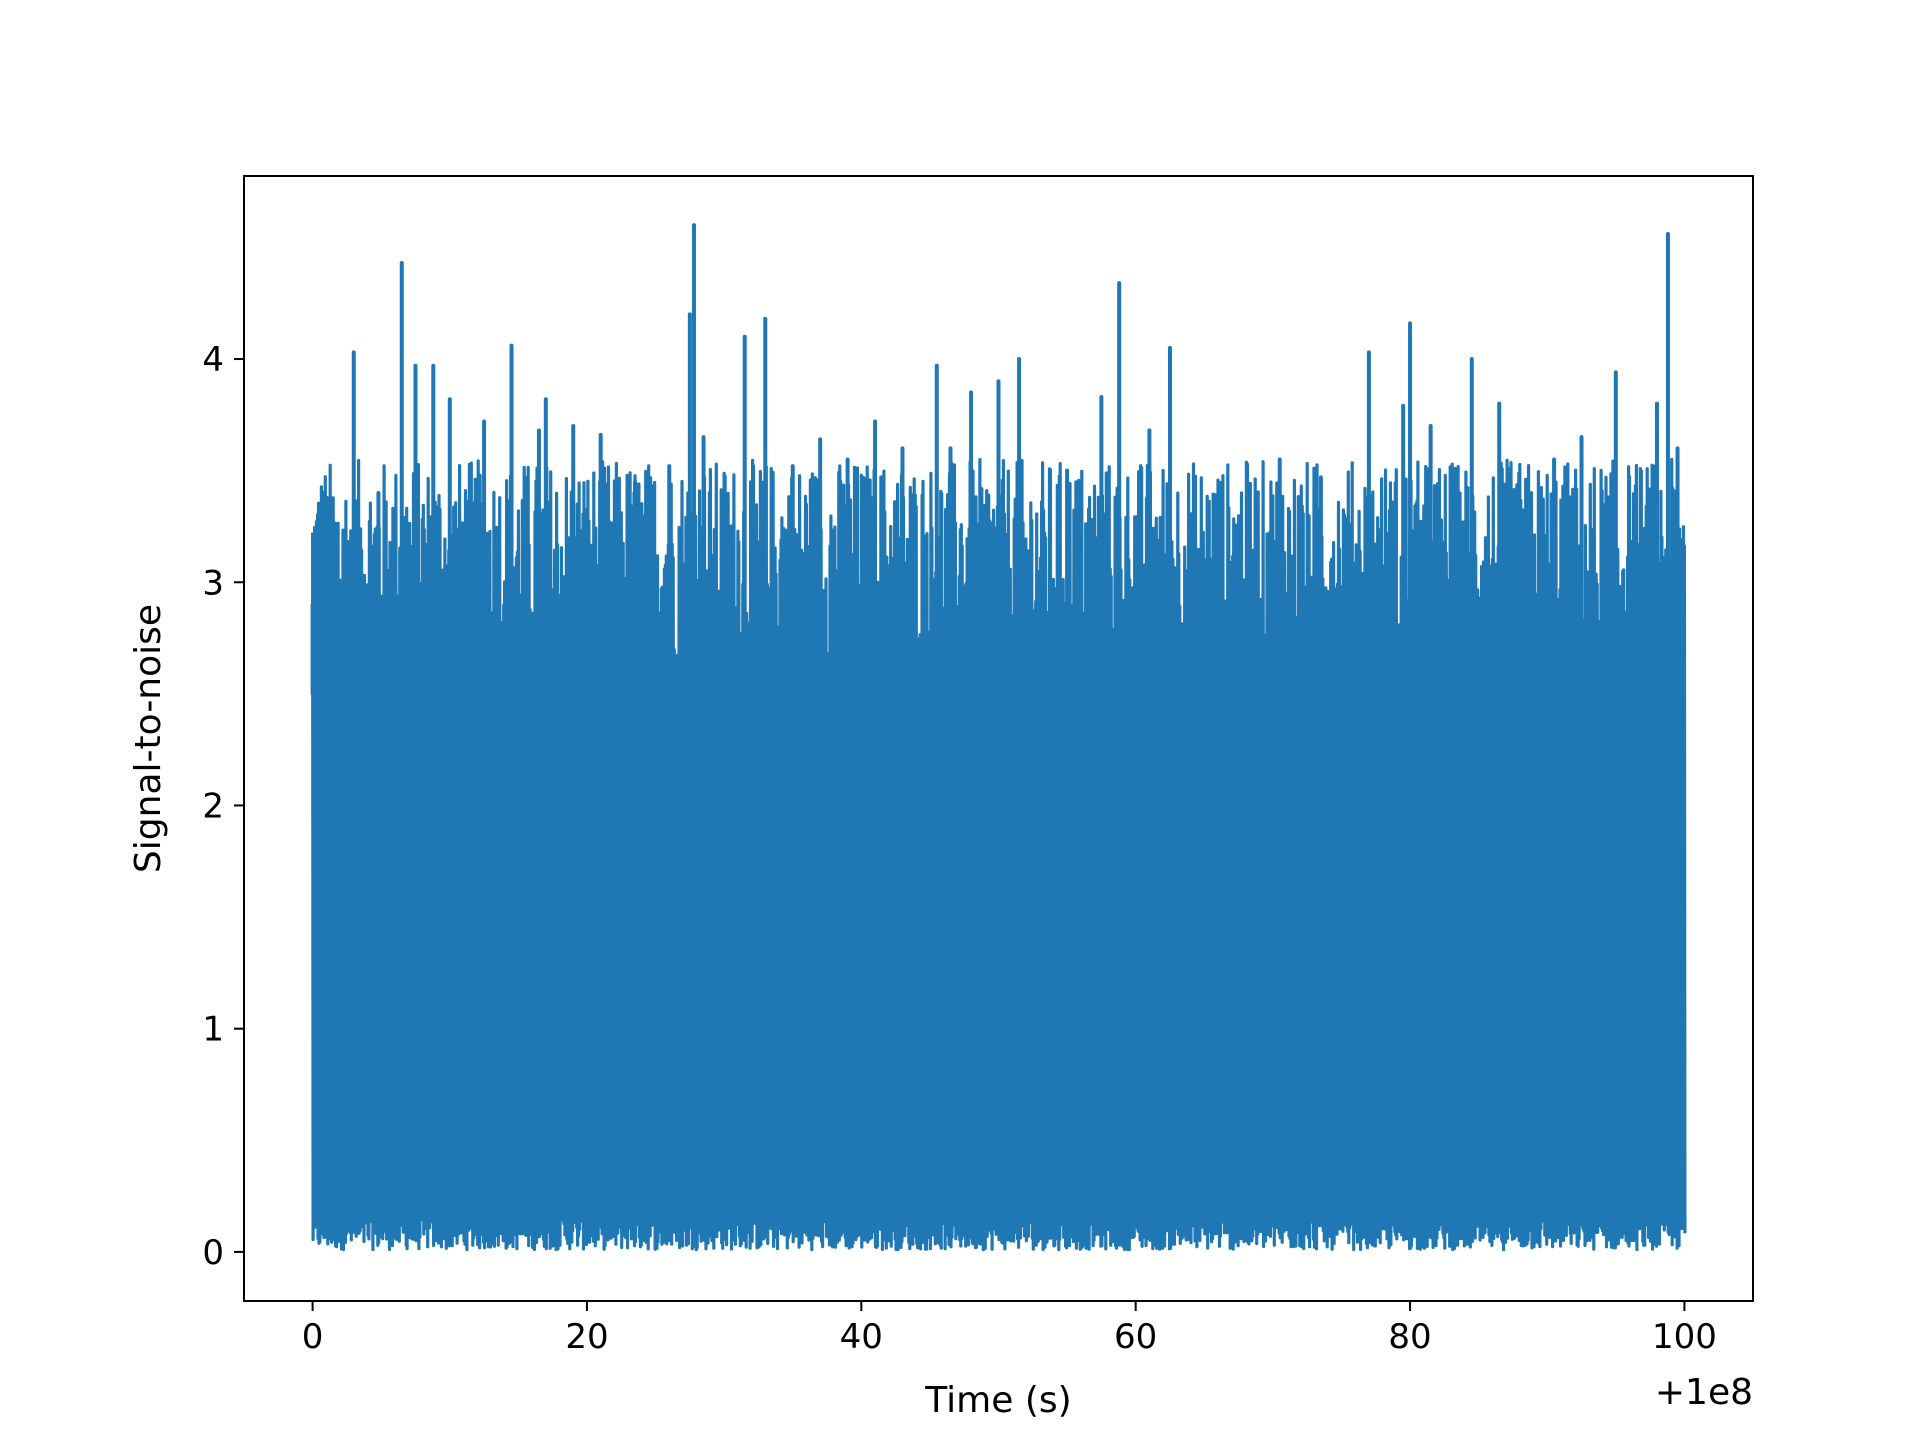 This screenshot has height=1440, width=1920. What do you see at coordinates (213, 1253) in the screenshot?
I see `y-tick-label: 0` at bounding box center [213, 1253].